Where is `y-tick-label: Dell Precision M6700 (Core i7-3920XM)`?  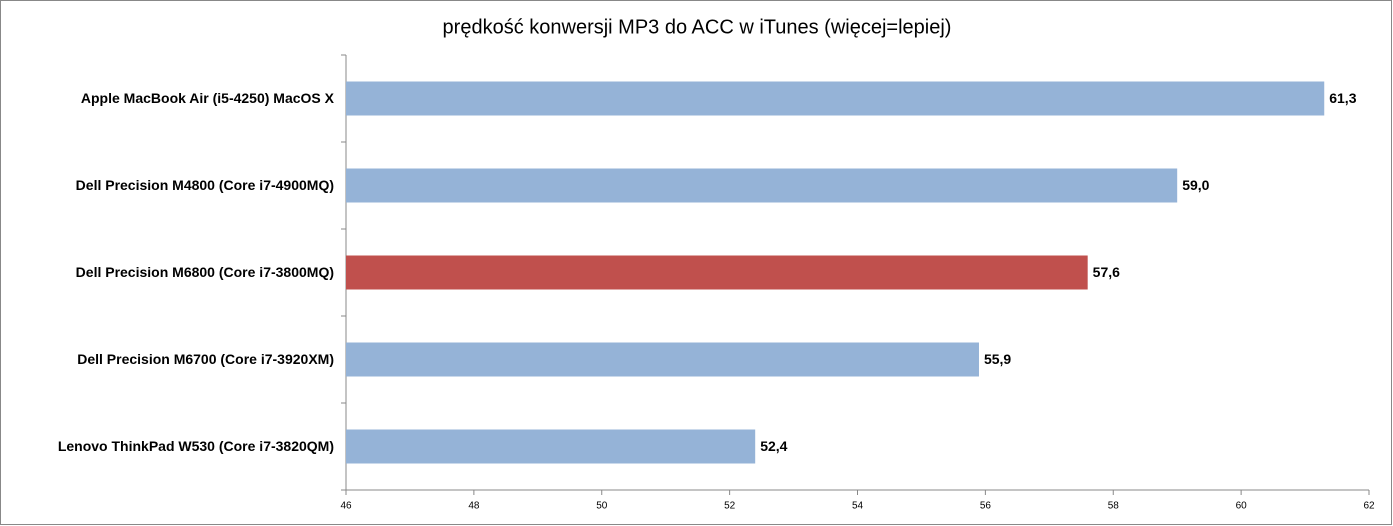
y-tick-label: Dell Precision M6700 (Core i7-3920XM) is located at coordinates (205, 359).